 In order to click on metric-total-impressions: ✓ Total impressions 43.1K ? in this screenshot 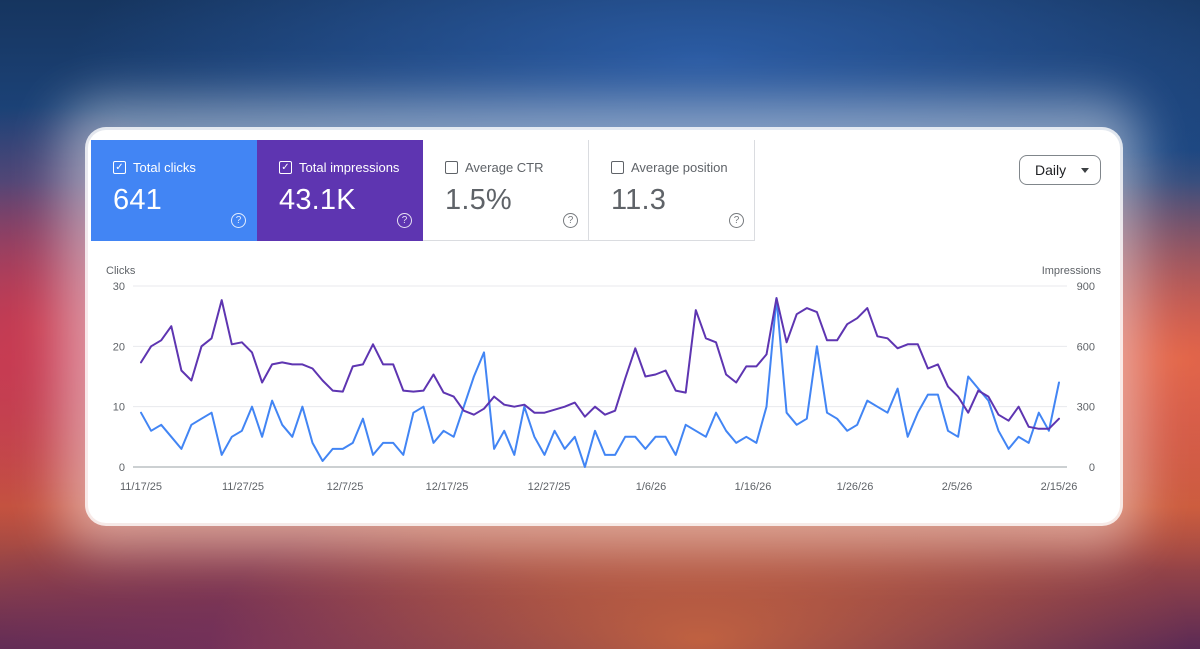, I will do `click(340, 190)`.